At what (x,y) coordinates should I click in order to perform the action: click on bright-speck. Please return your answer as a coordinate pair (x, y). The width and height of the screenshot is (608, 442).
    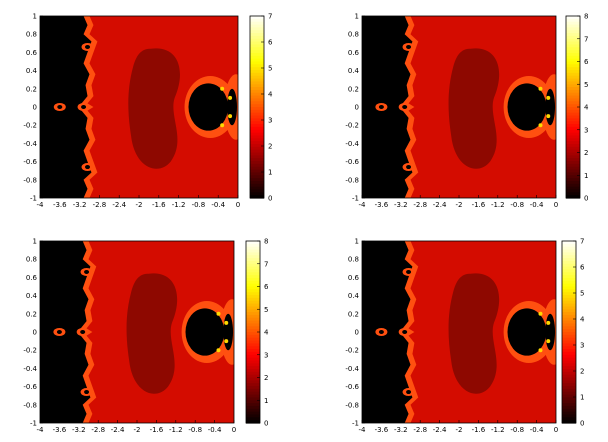
    Looking at the image, I should click on (548, 116).